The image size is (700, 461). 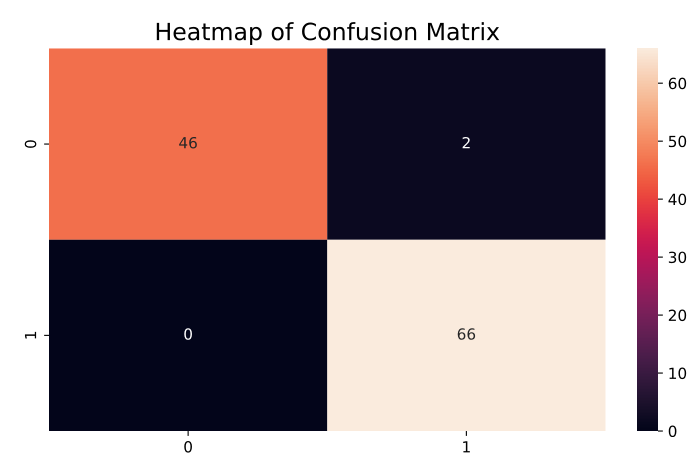 What do you see at coordinates (672, 432) in the screenshot?
I see `color-bar-label: 0` at bounding box center [672, 432].